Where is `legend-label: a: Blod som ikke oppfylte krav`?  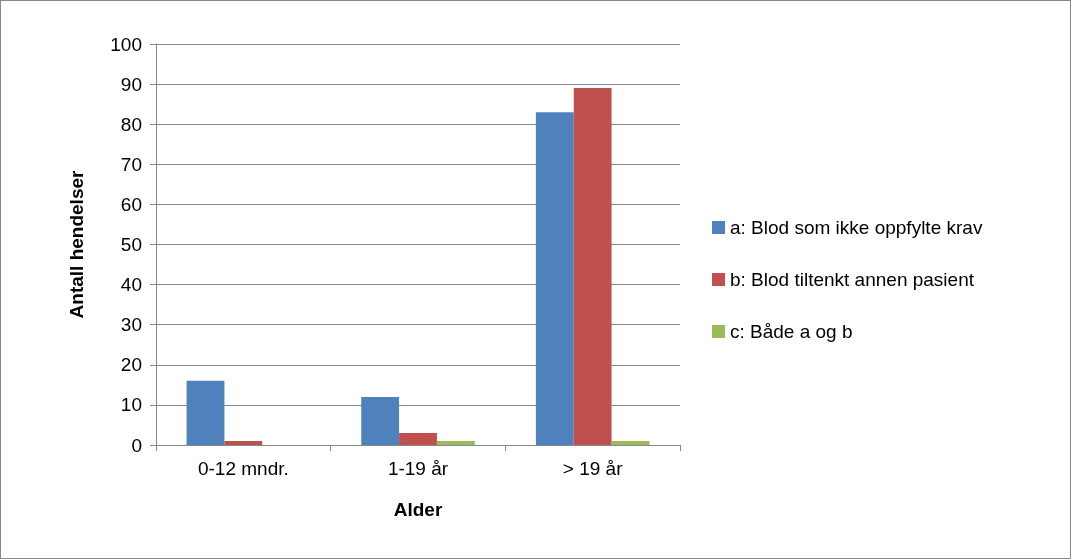 legend-label: a: Blod som ikke oppfylte krav is located at coordinates (856, 227).